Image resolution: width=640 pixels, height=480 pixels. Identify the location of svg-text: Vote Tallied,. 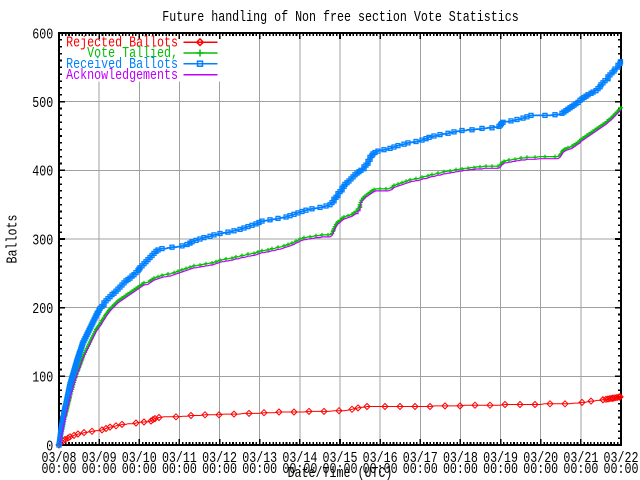
(132, 54).